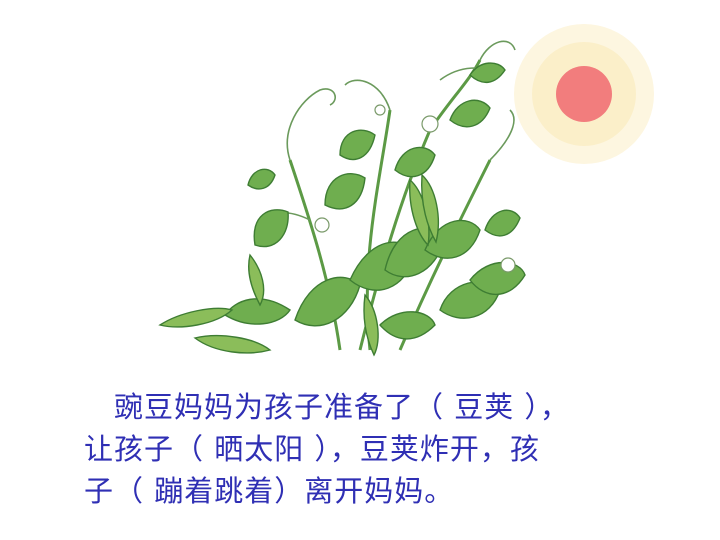  I want to click on sun-icon, so click(584, 94).